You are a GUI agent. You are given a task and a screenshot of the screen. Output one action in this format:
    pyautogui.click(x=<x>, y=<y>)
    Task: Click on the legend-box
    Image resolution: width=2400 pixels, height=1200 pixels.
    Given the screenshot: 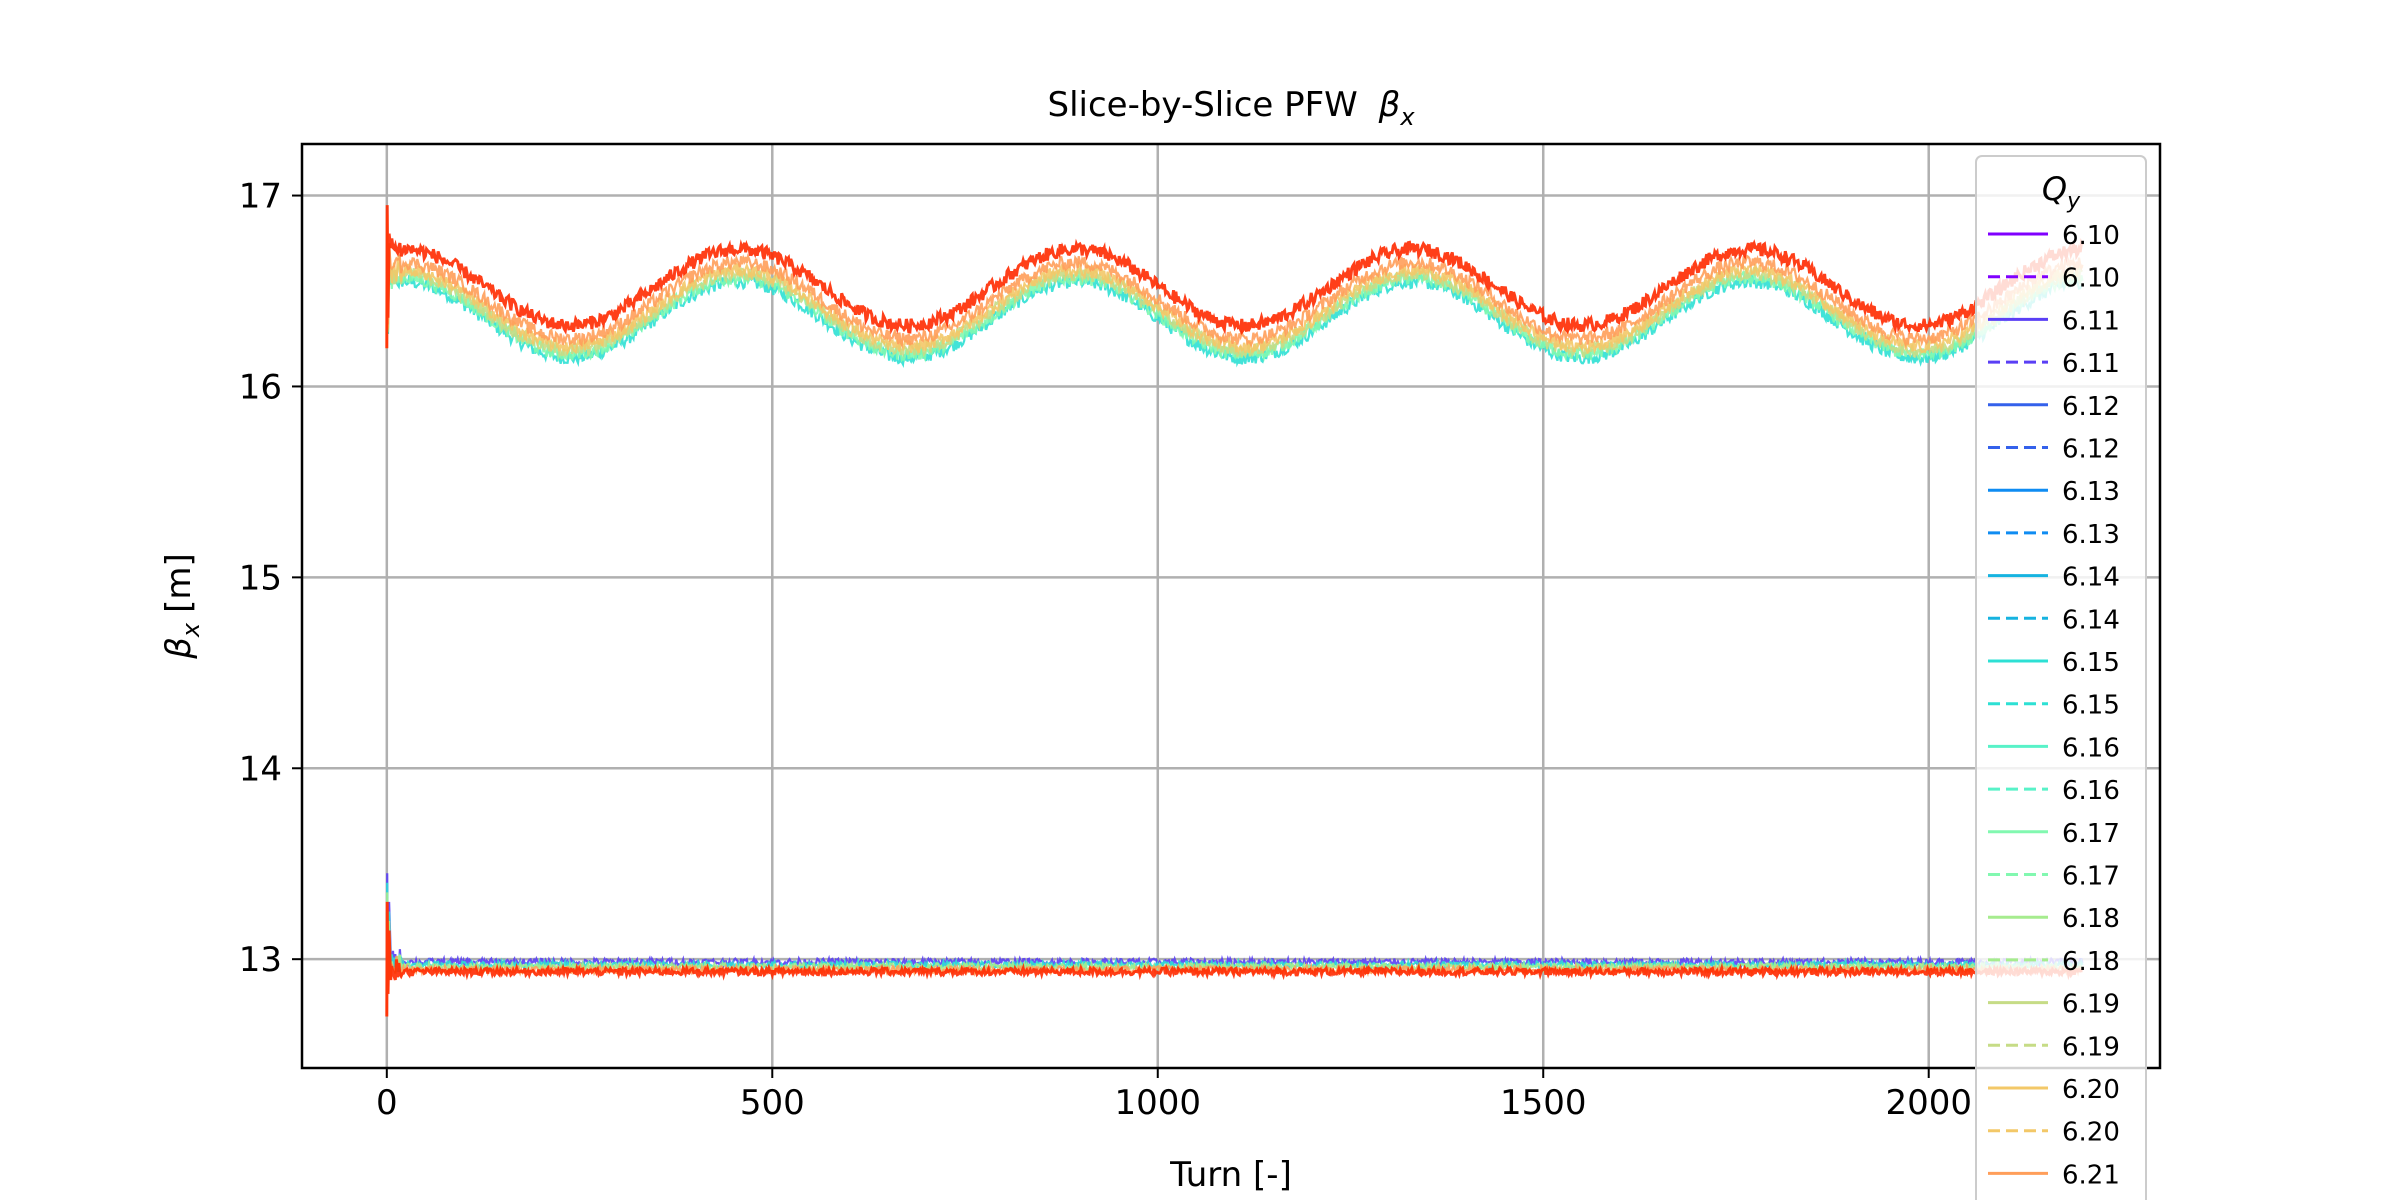 What is the action you would take?
    pyautogui.click(x=2061, y=677)
    